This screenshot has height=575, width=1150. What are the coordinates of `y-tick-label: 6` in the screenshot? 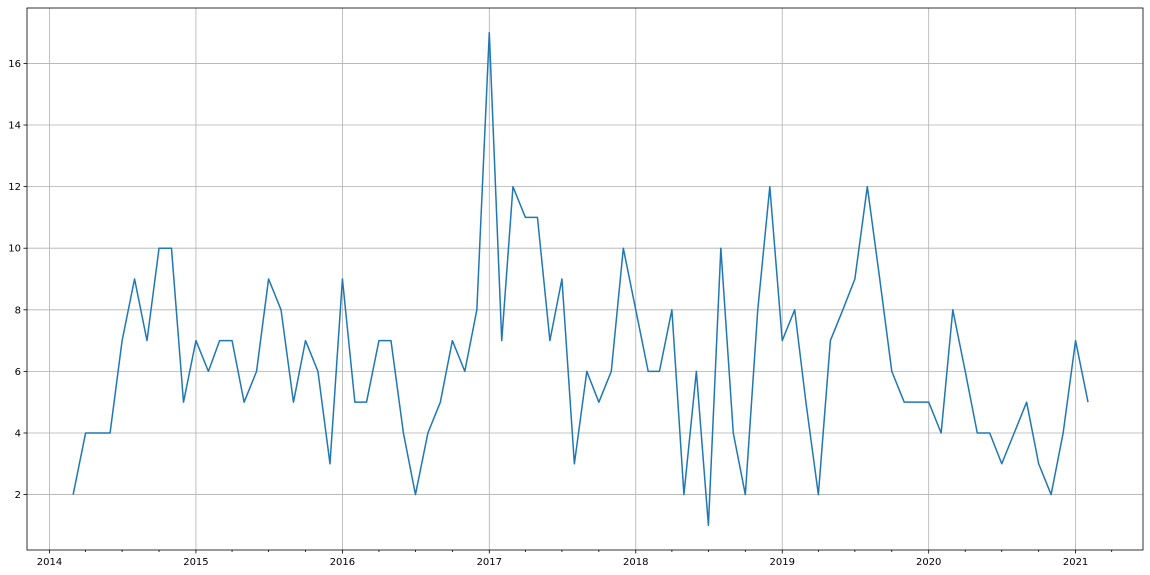 It's located at (18, 372).